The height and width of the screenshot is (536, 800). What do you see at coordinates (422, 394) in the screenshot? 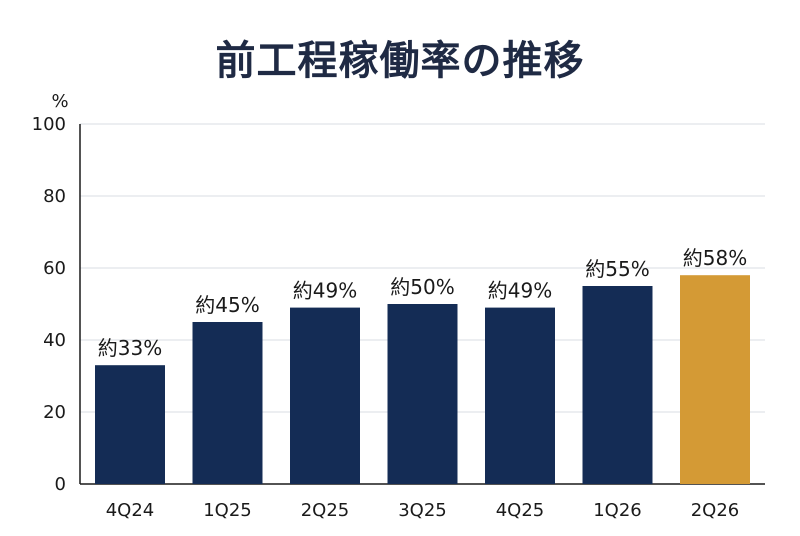
I see `bar-3q25` at bounding box center [422, 394].